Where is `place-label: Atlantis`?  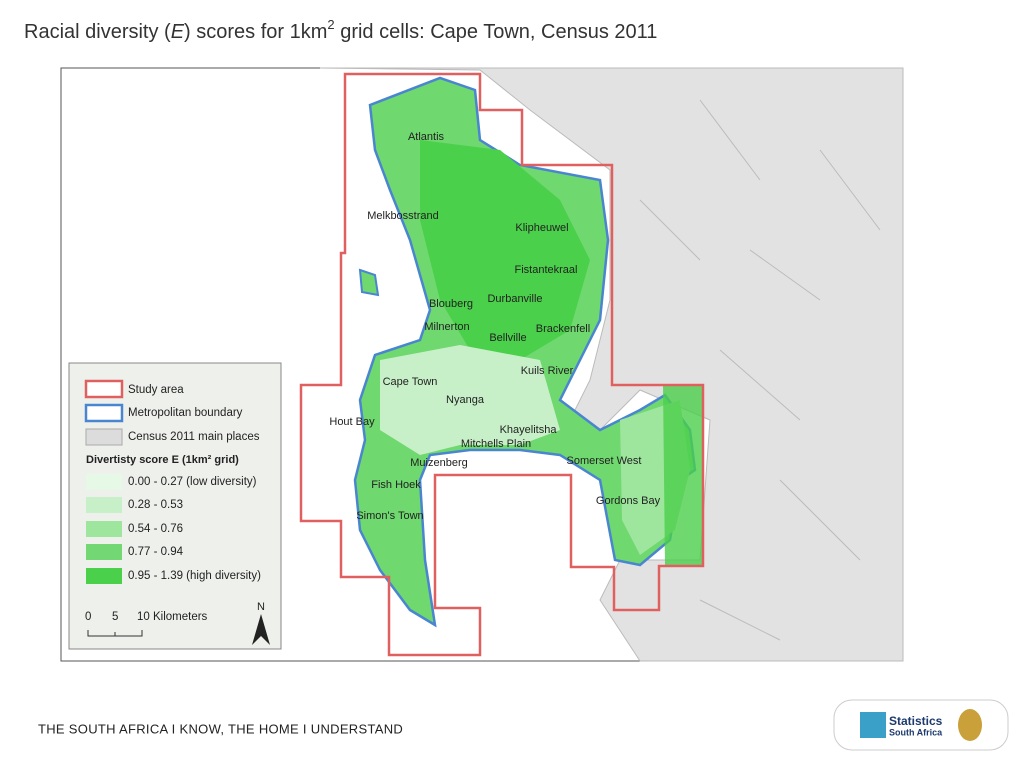
place-label: Atlantis is located at coordinates (426, 137).